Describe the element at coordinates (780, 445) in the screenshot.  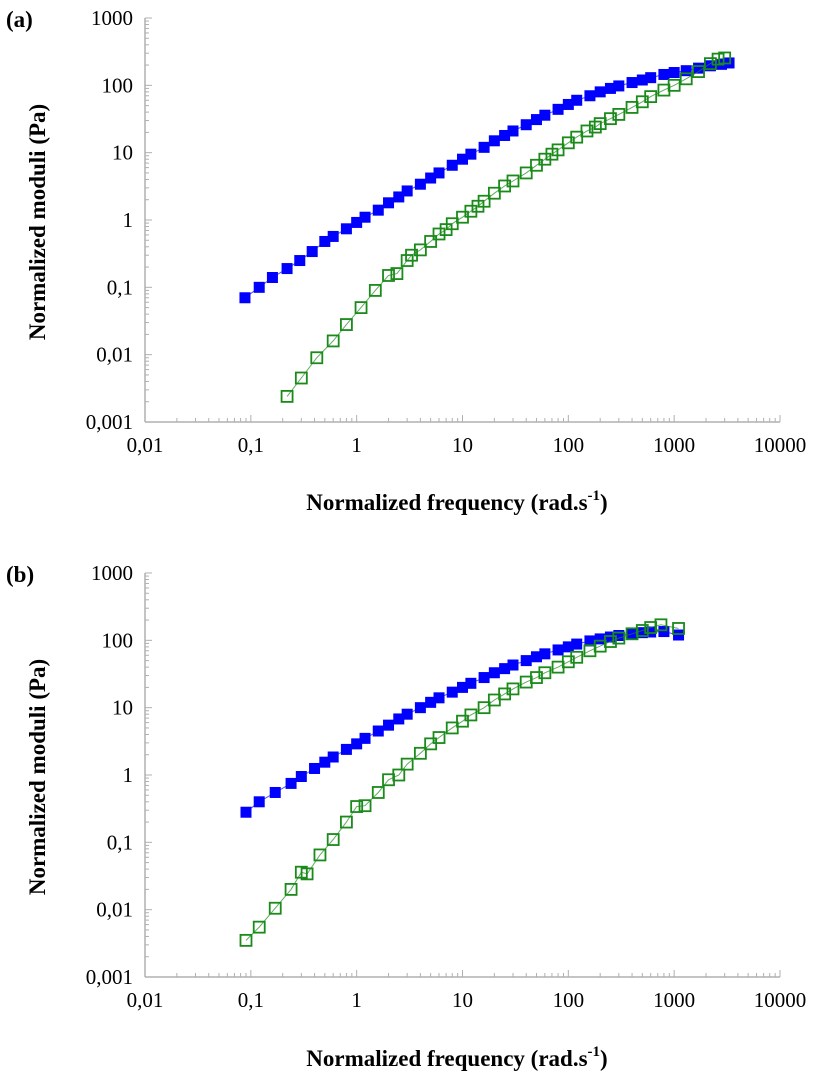
I see `x-tick-label: 10000` at that location.